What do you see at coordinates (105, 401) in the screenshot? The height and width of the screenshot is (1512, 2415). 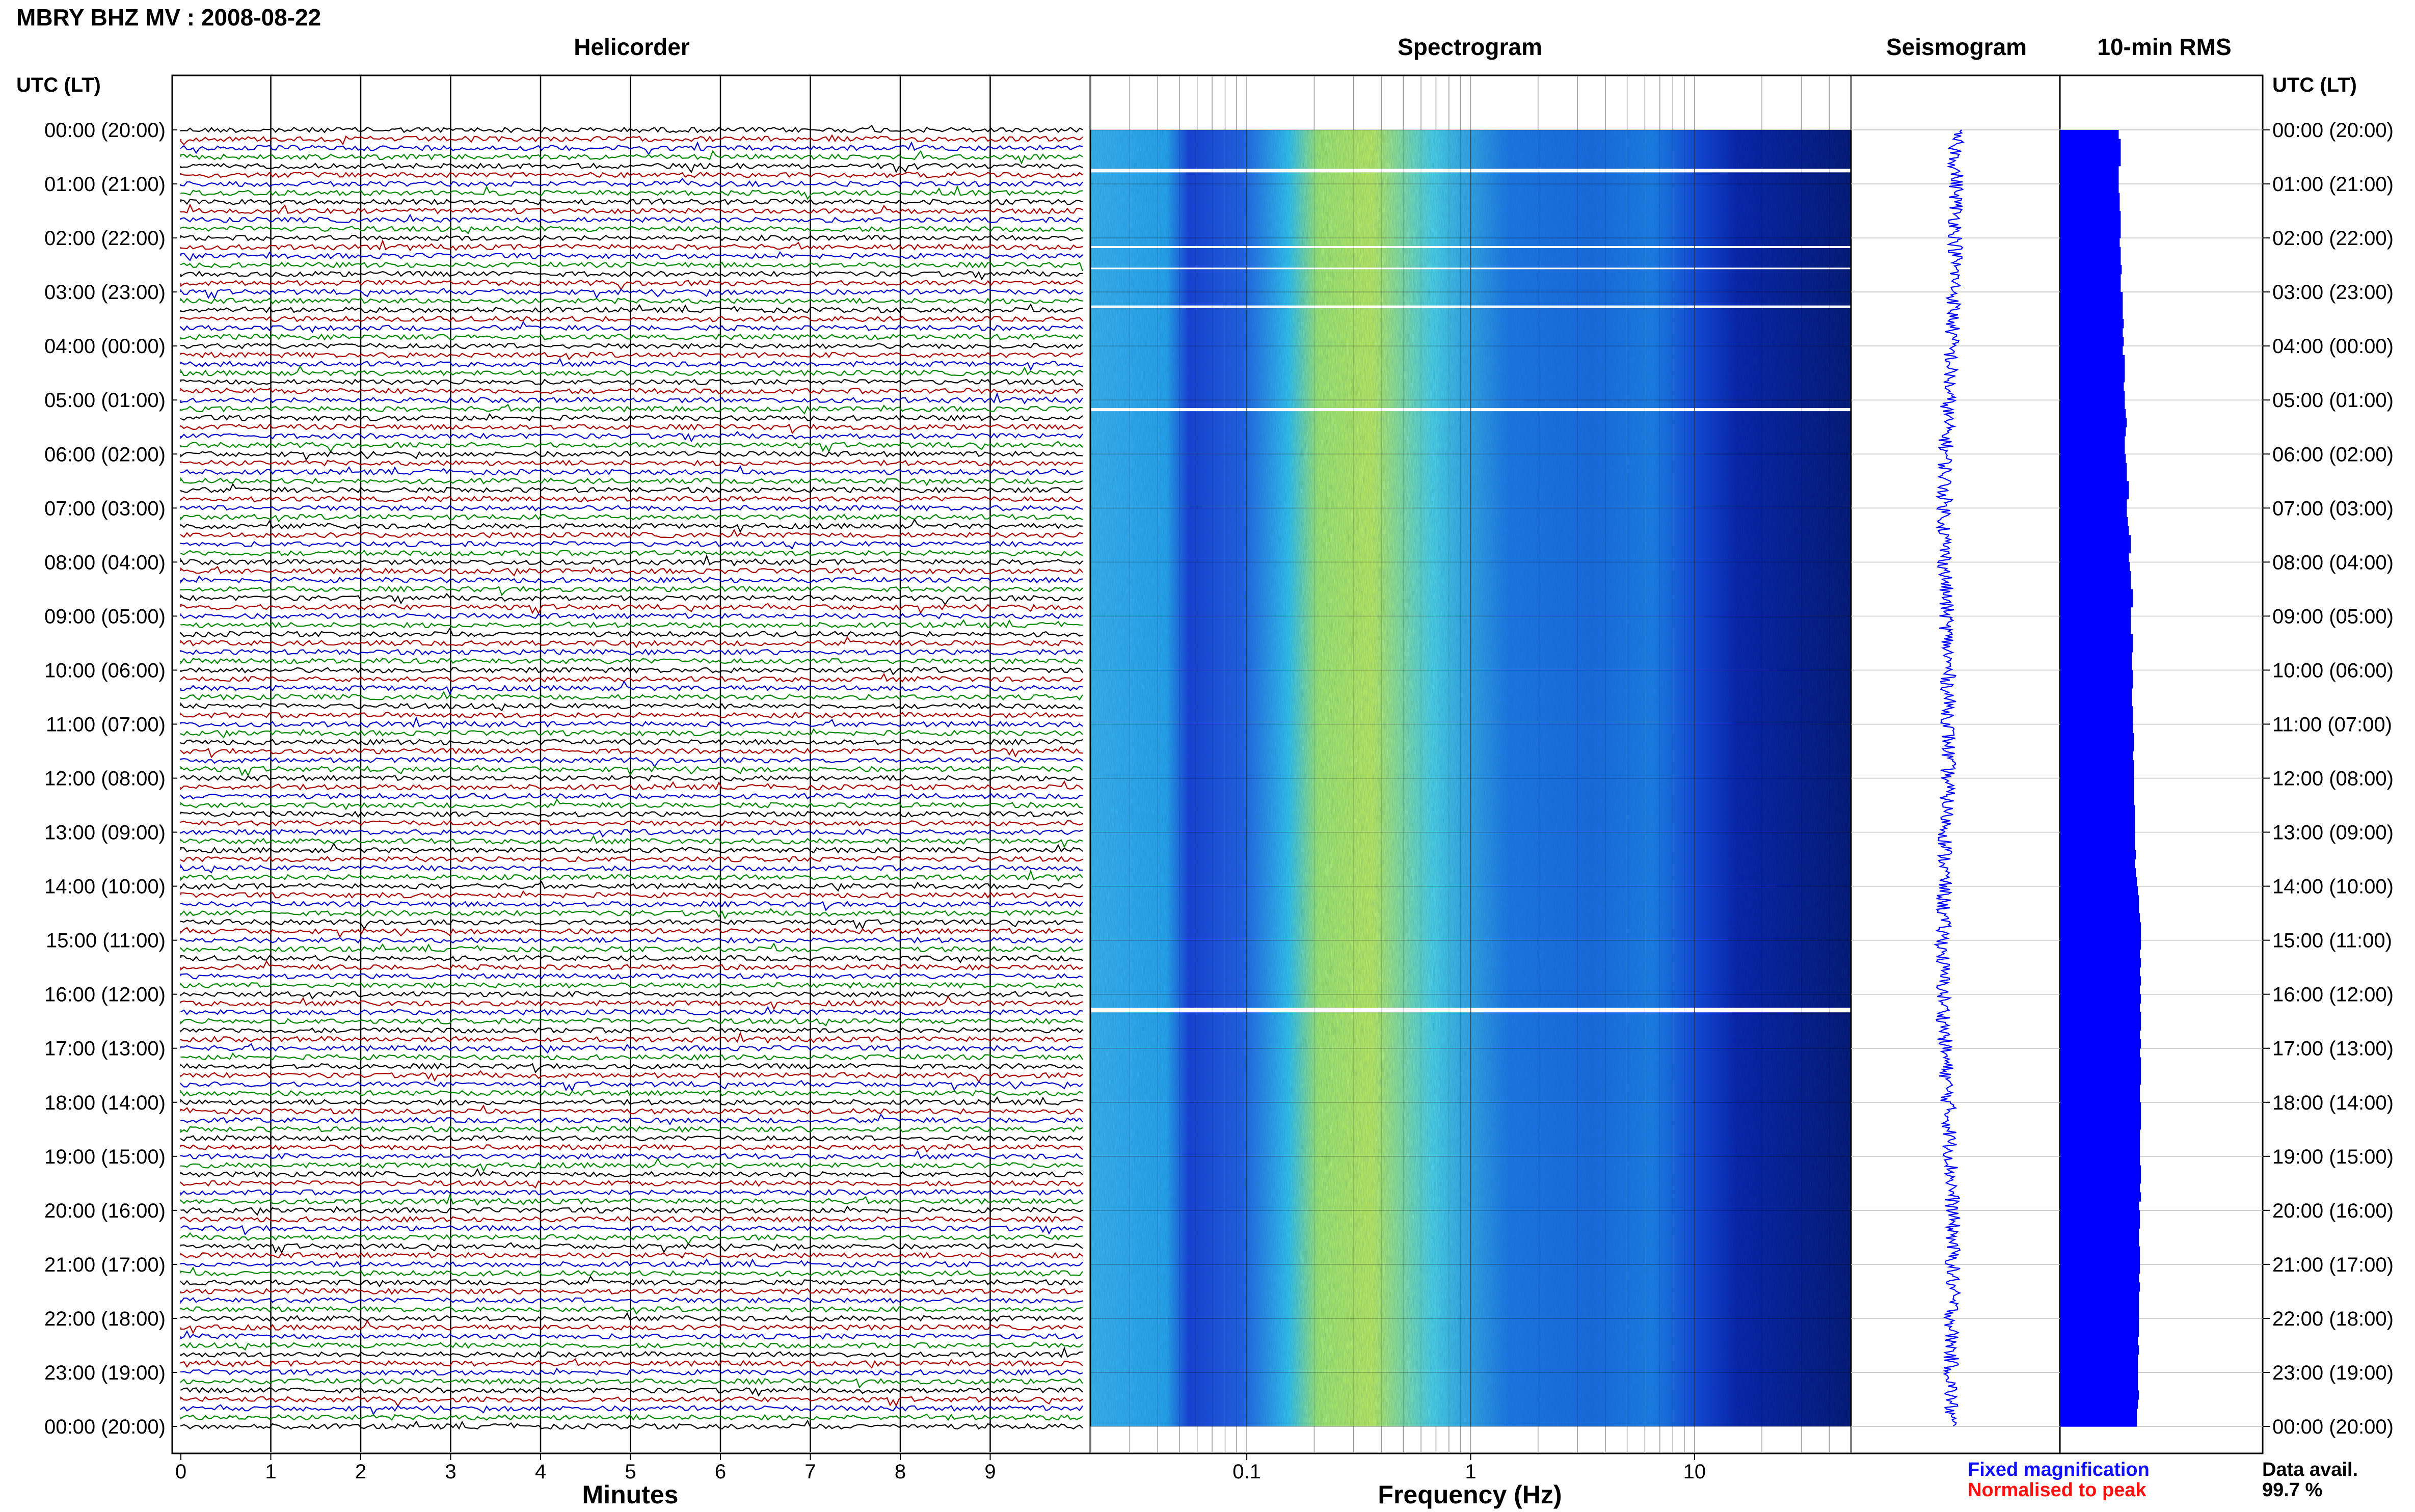 I see `time-label-left: 05:00 (01:00)` at bounding box center [105, 401].